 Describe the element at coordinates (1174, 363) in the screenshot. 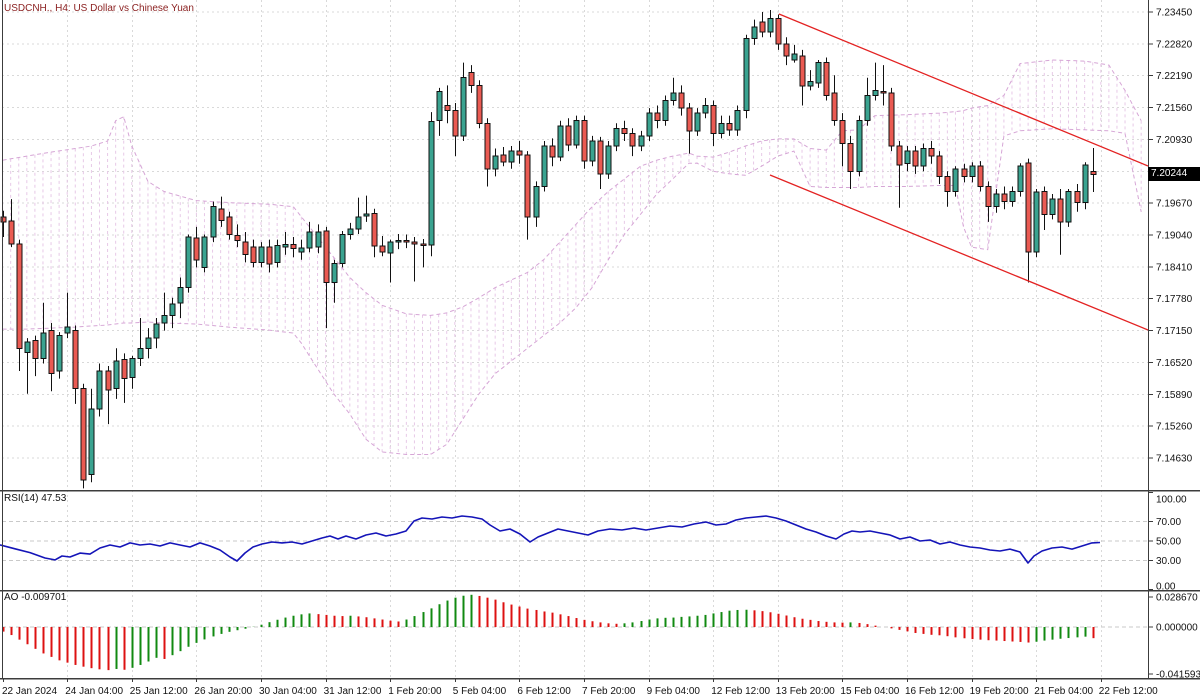

I see `svg-text: 7.16520` at that location.